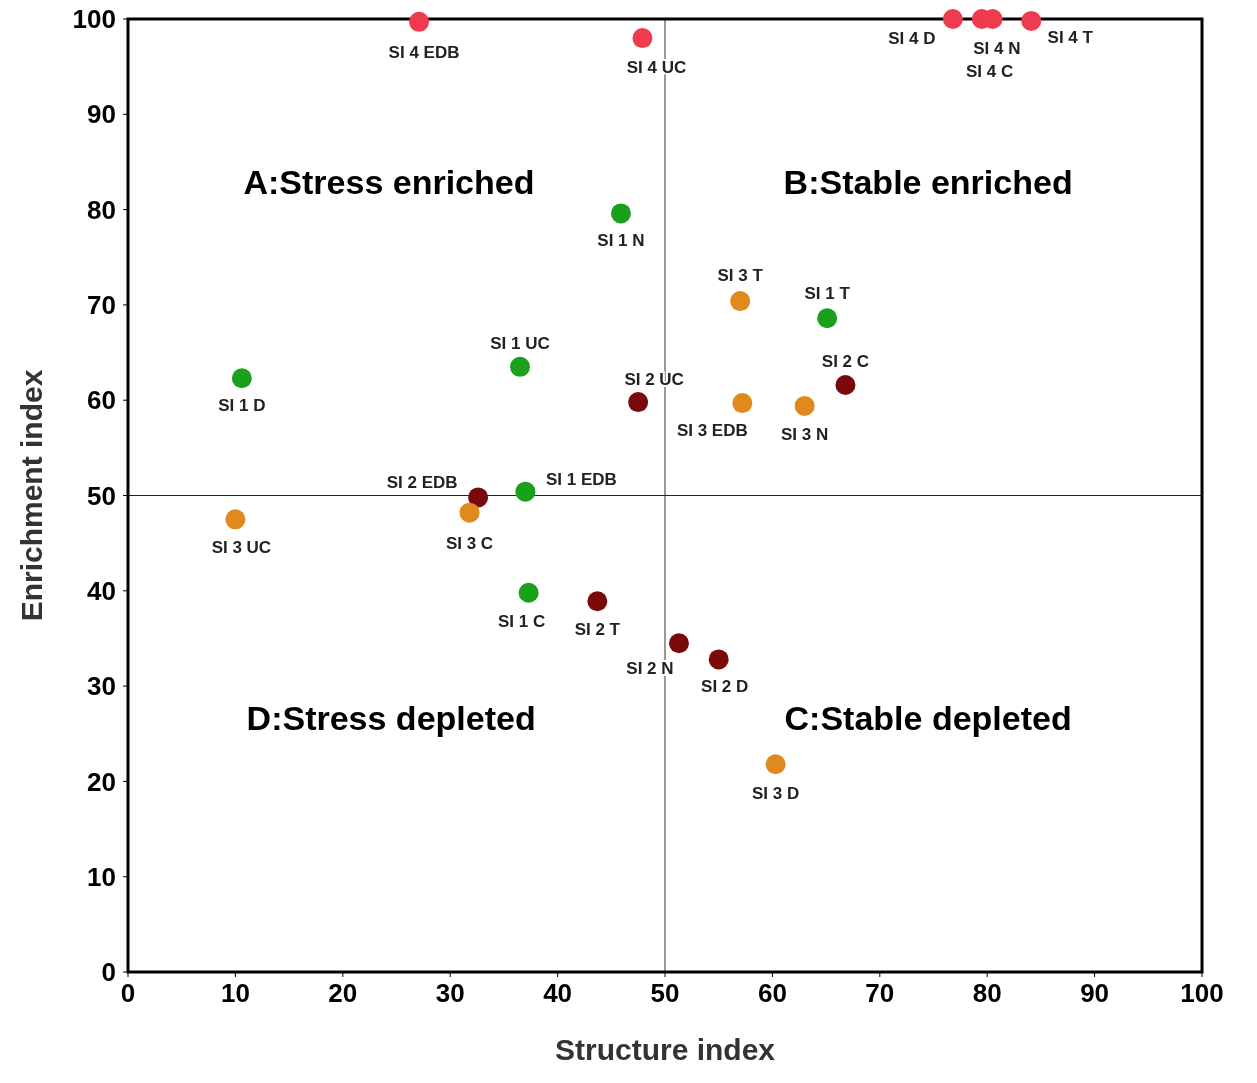 The height and width of the screenshot is (1083, 1257). Describe the element at coordinates (391, 718) in the screenshot. I see `annotation: D:Stress depleted` at that location.